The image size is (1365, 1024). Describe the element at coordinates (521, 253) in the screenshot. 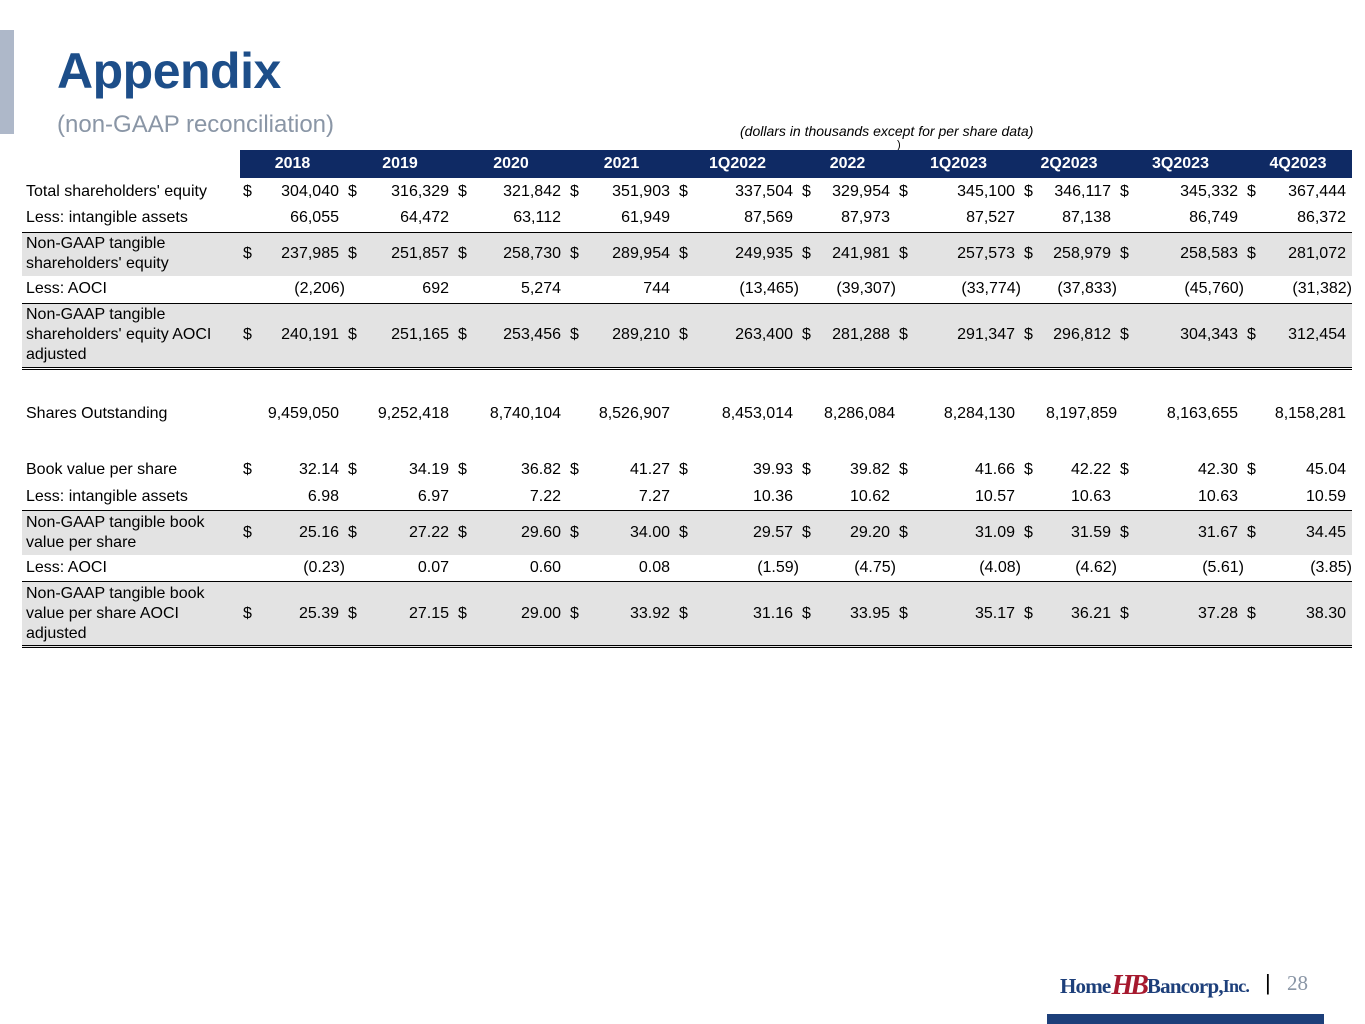

I see `value-cell: 258,730` at that location.